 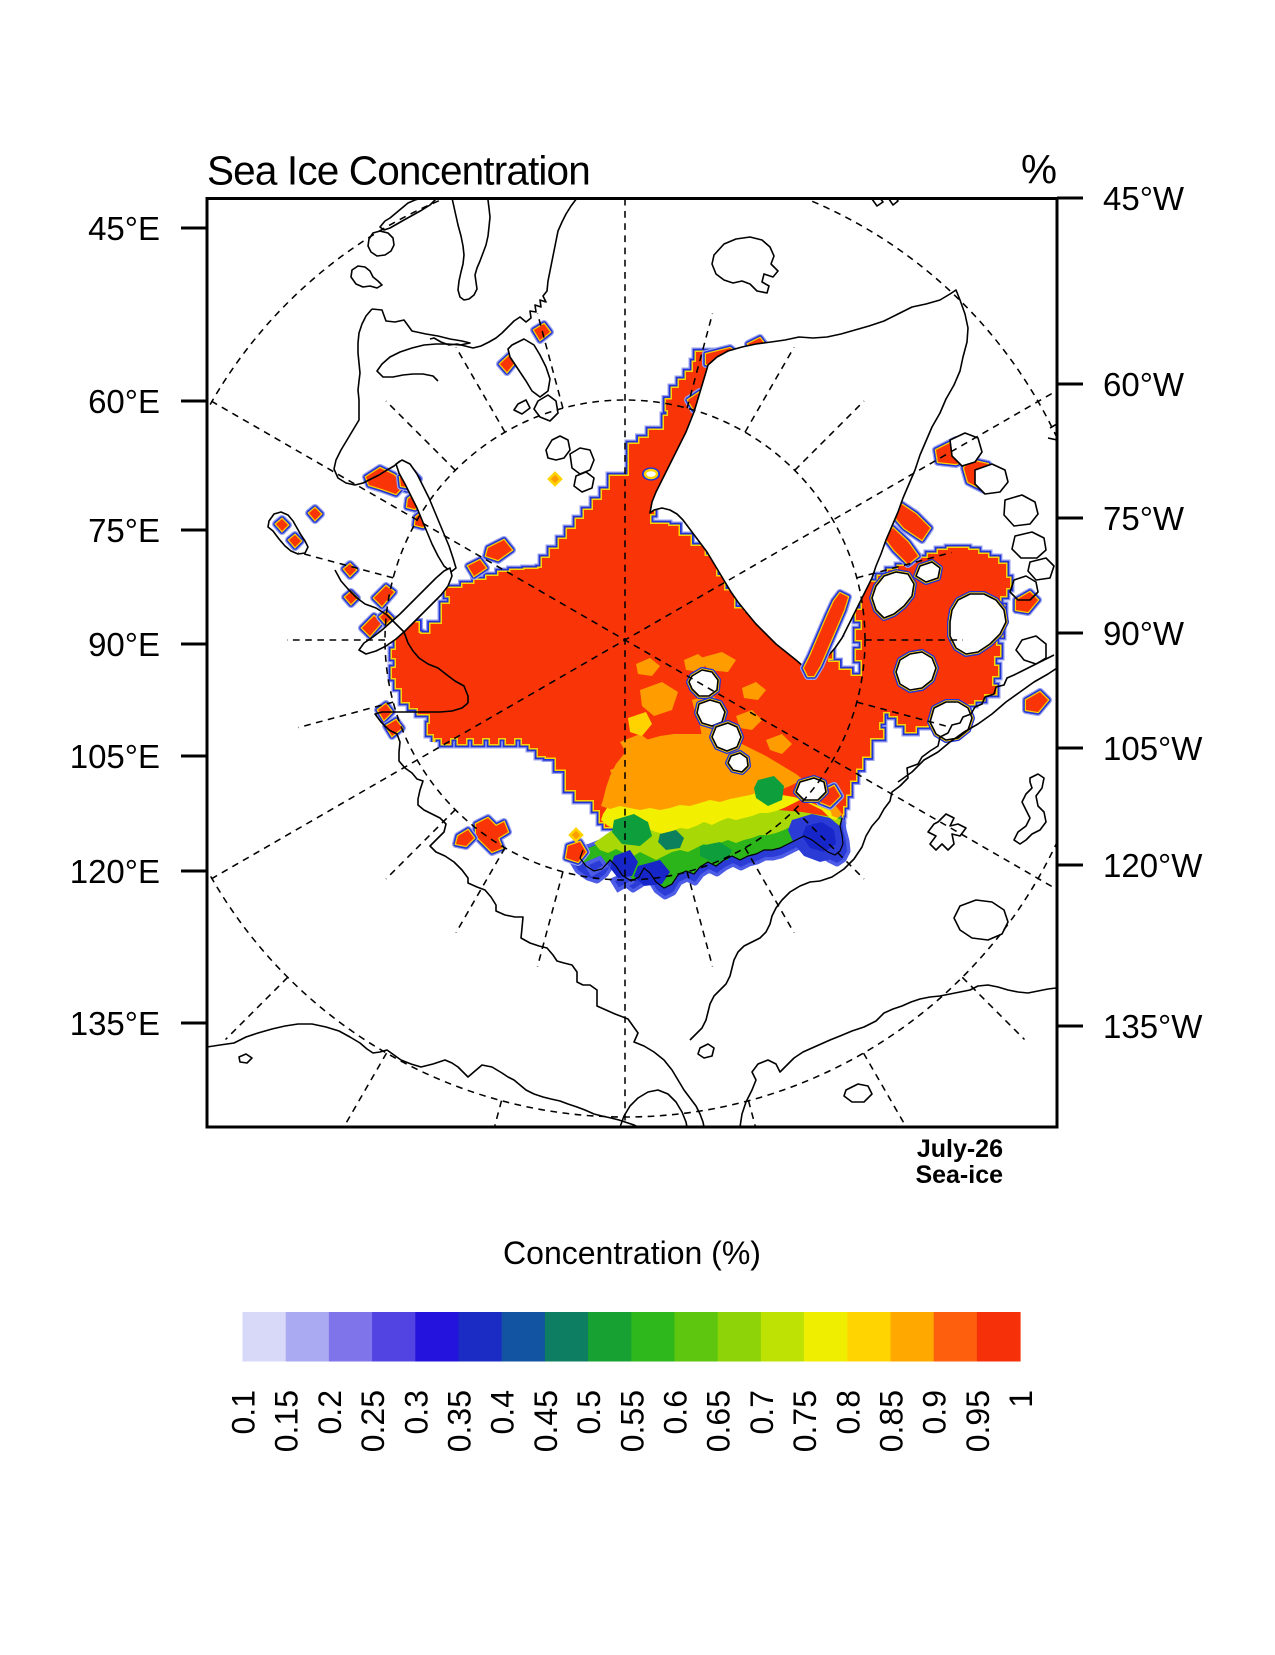 I want to click on svg-text: 90°W, so click(x=1144, y=633).